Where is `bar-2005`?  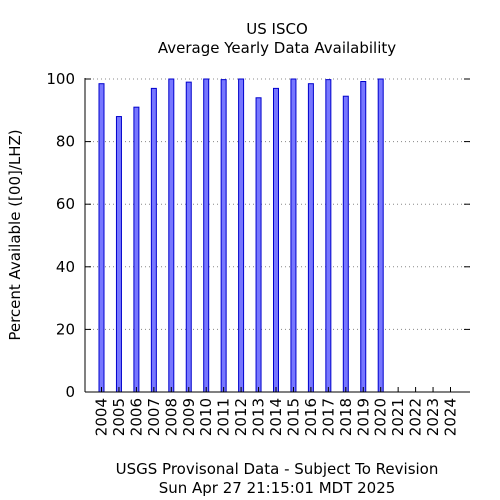
bar-2005 is located at coordinates (118, 254).